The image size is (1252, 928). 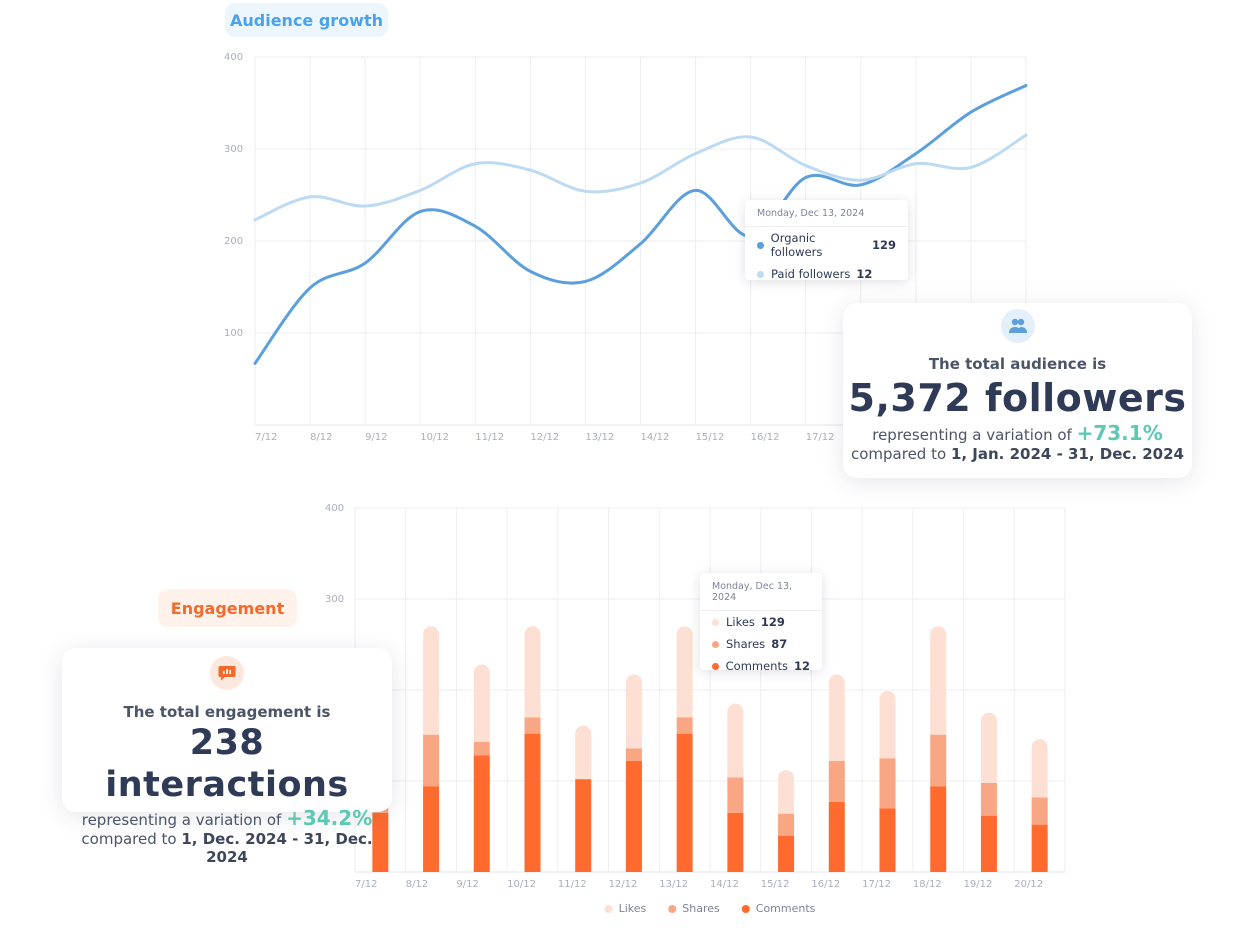 I want to click on chart-title: Engagement, so click(x=227, y=608).